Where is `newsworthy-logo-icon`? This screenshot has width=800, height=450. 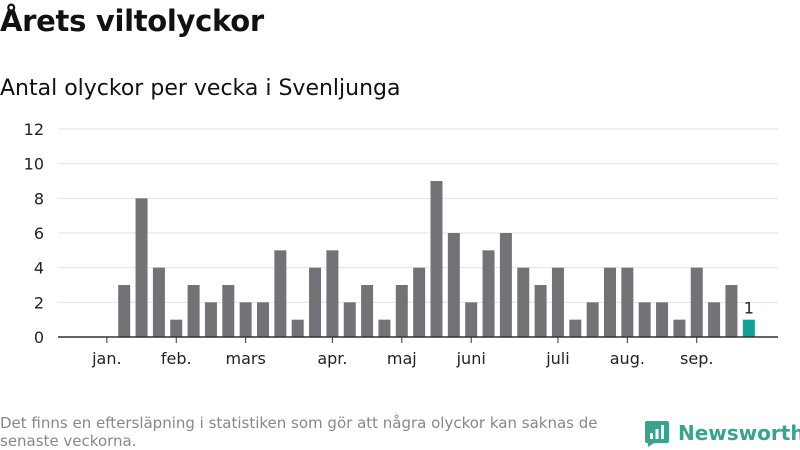 newsworthy-logo-icon is located at coordinates (657, 434).